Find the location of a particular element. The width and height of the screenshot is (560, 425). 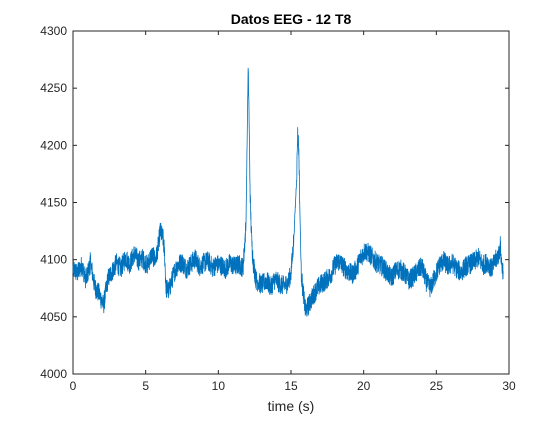

y-tick-label: 4100 is located at coordinates (53, 260).